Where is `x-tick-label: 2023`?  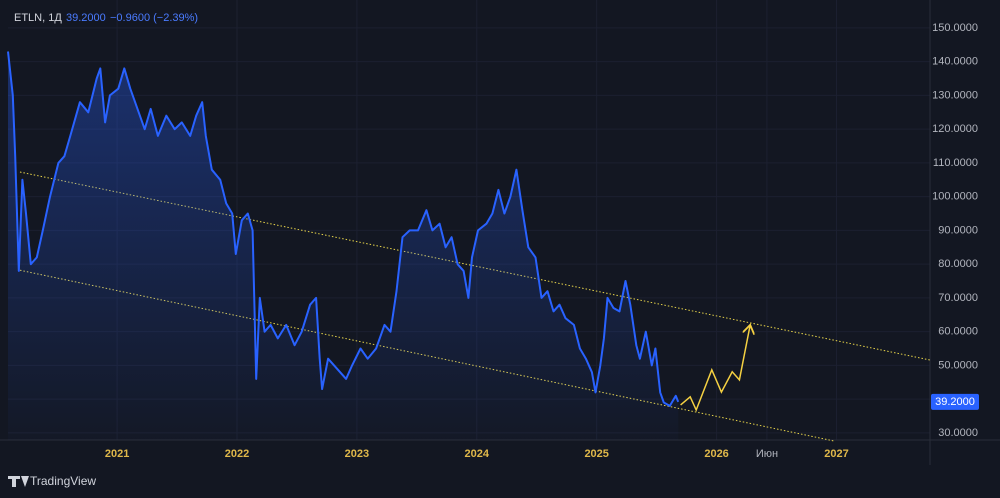 x-tick-label: 2023 is located at coordinates (357, 454).